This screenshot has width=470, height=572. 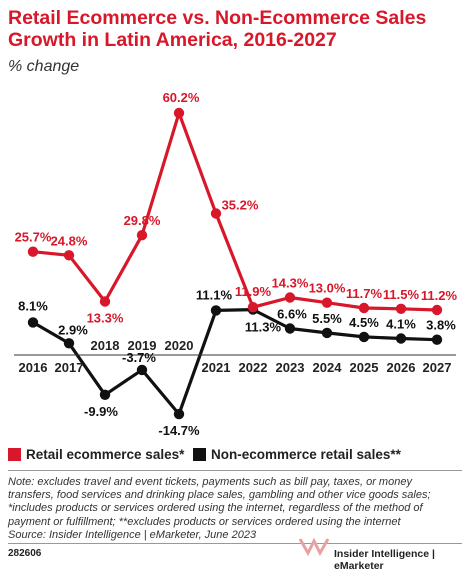 I want to click on data-label-0-6: 11.9%, so click(x=253, y=291).